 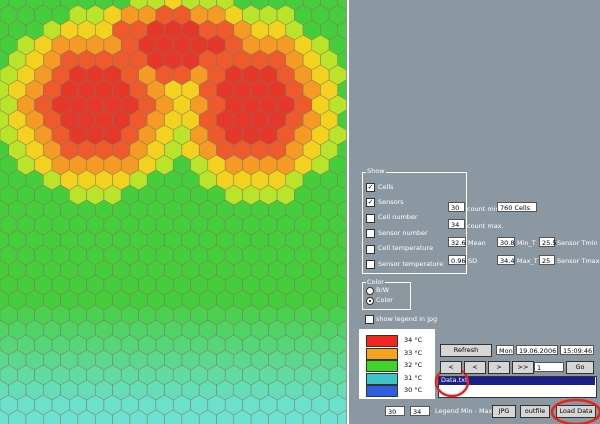 What do you see at coordinates (413, 352) in the screenshot?
I see `legend-label: 33 °C` at bounding box center [413, 352].